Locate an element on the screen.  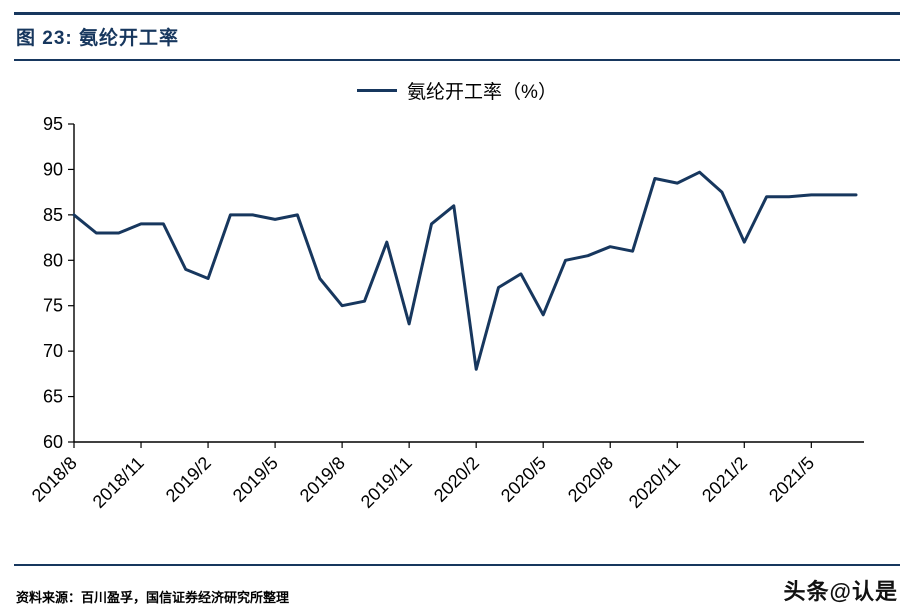
legend-label: 氨纶开工率（%） is located at coordinates (482, 92).